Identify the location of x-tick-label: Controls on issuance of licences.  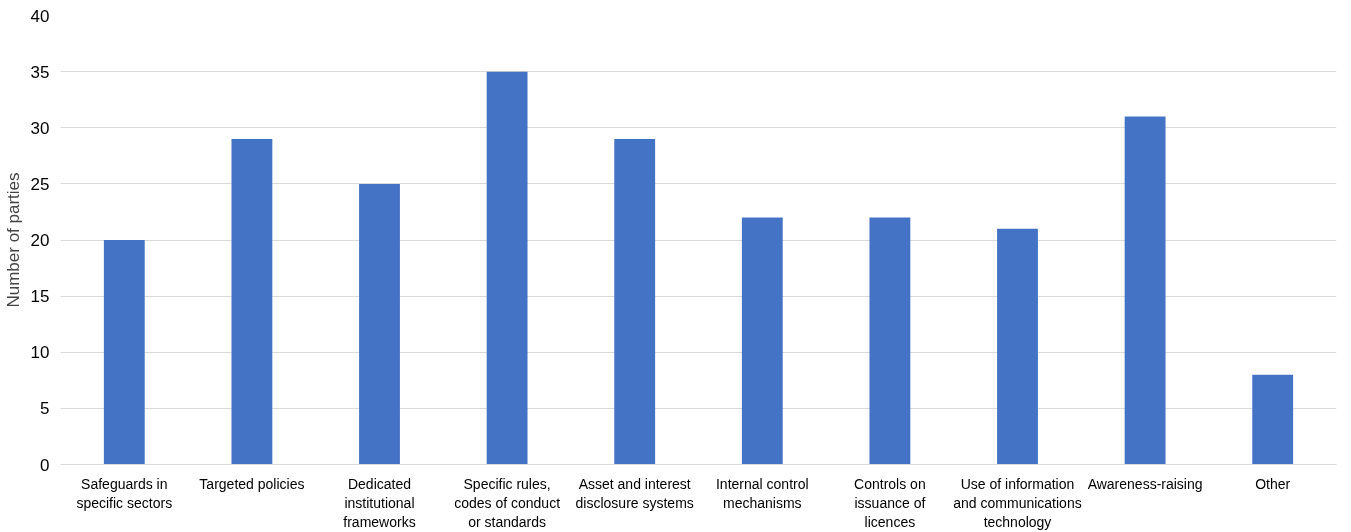
(890, 502).